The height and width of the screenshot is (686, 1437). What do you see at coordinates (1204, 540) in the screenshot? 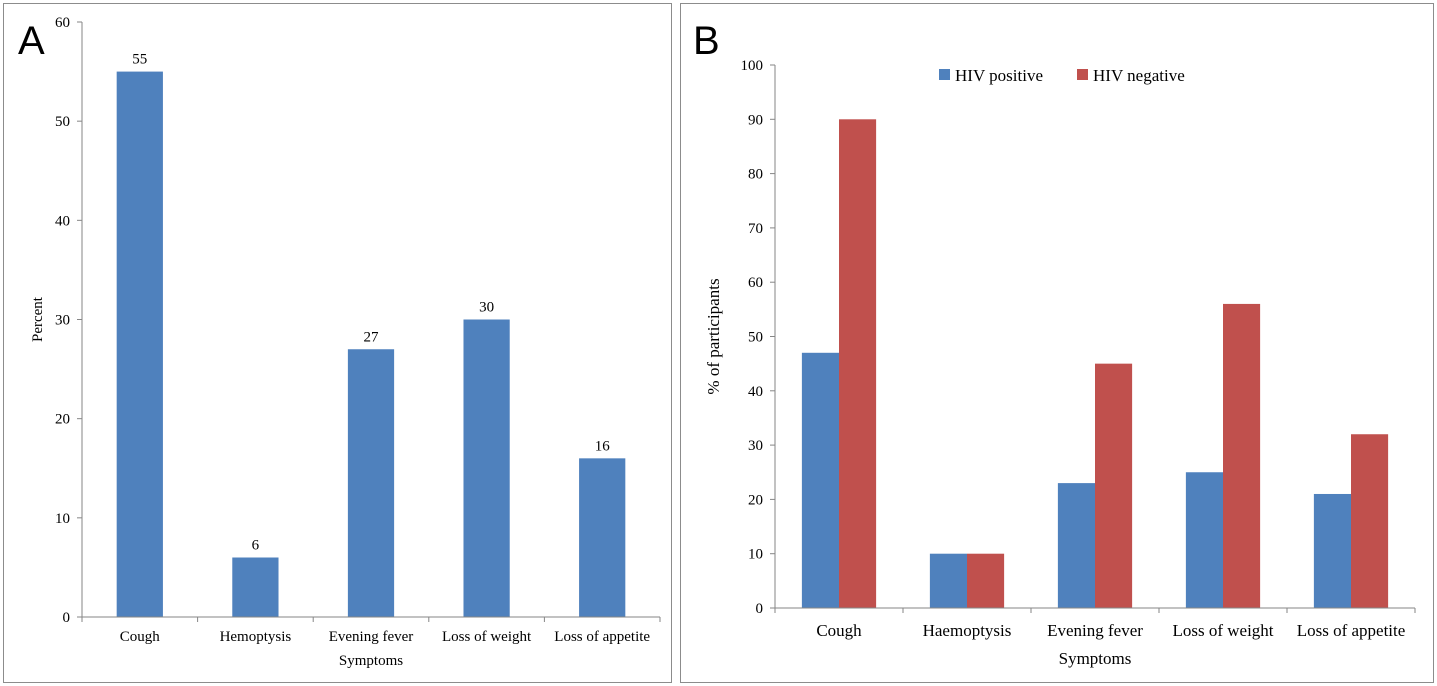
I see `chart-b-bar-hiv-positive-loss-of-weight` at bounding box center [1204, 540].